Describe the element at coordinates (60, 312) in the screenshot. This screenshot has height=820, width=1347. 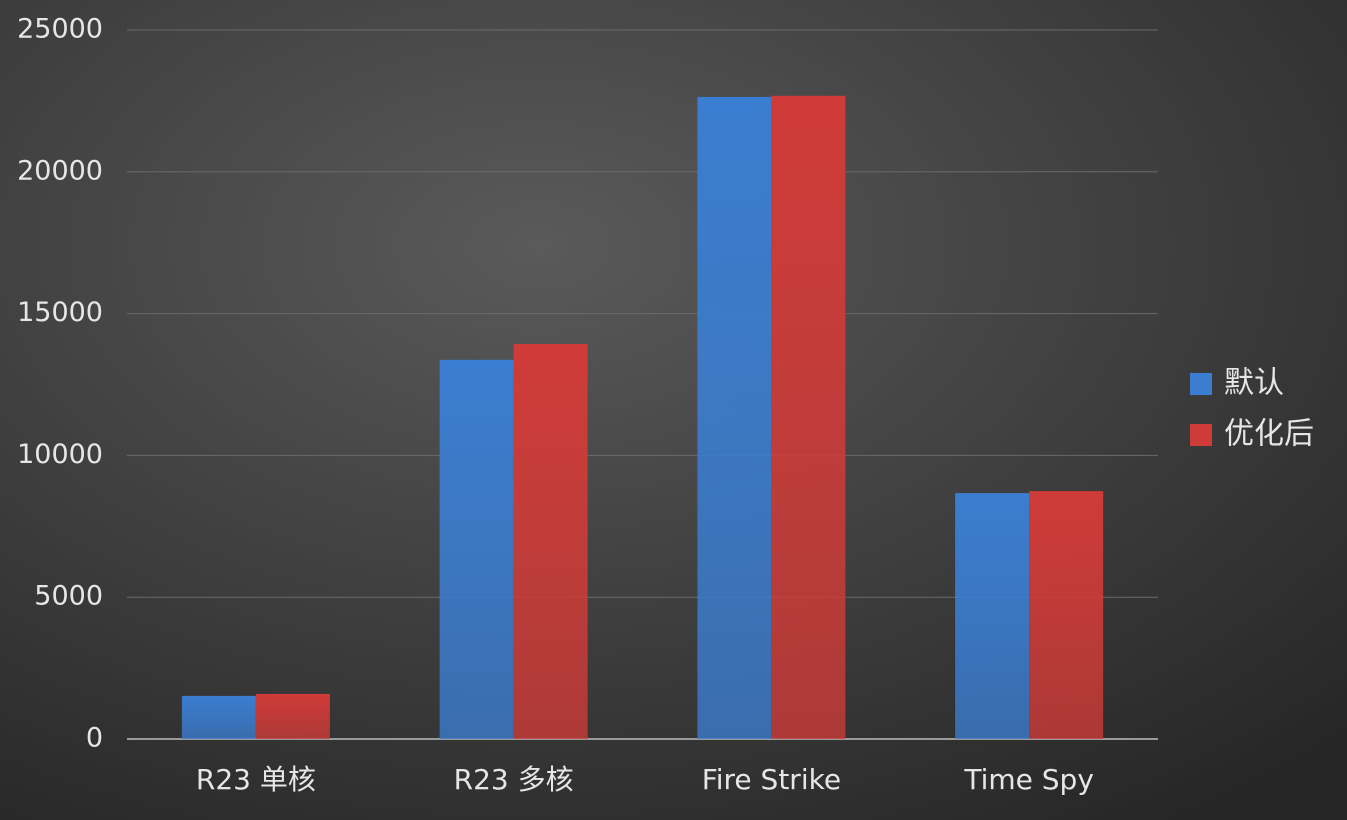
I see `y-tick-label: 15000` at that location.